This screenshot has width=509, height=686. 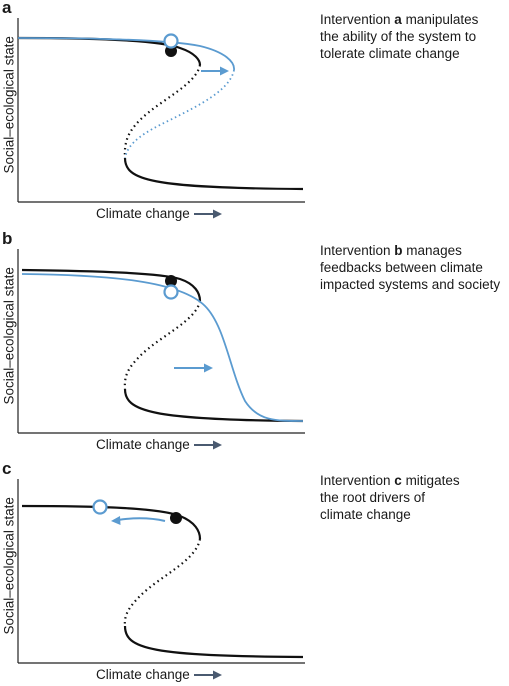 I want to click on intervention-unstable-branch, so click(x=179, y=114).